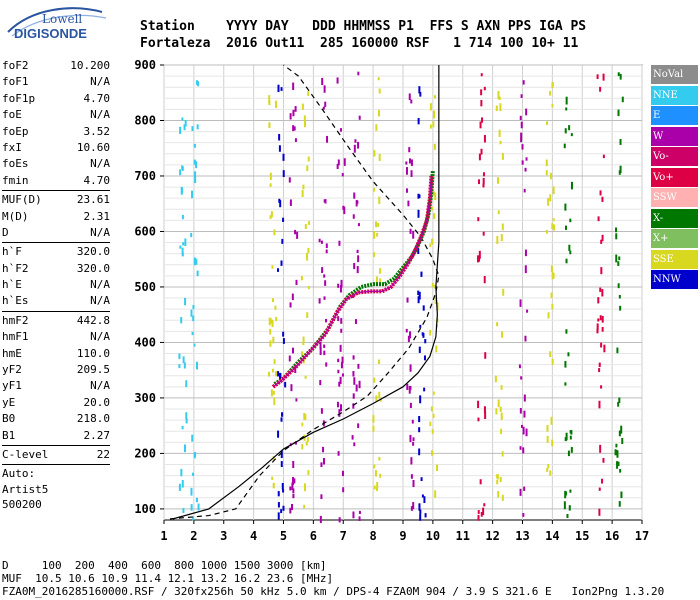 Image resolution: width=700 pixels, height=600 pixels. Describe the element at coordinates (283, 536) in the screenshot. I see `x-tick-label: 5` at that location.